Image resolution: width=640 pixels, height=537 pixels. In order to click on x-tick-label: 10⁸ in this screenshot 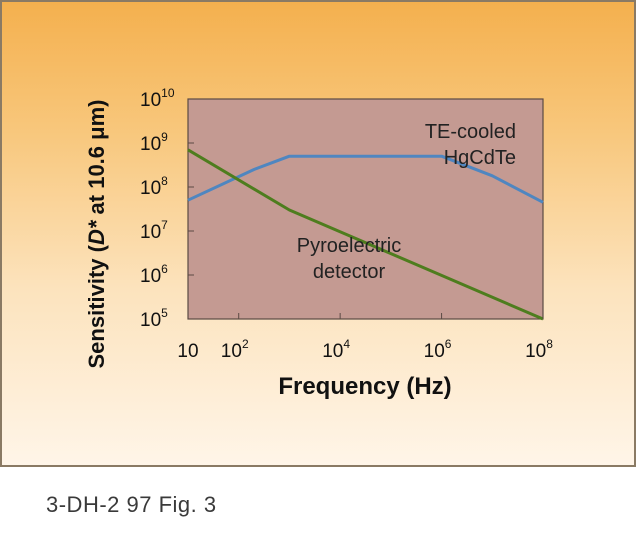, I will do `click(539, 349)`.